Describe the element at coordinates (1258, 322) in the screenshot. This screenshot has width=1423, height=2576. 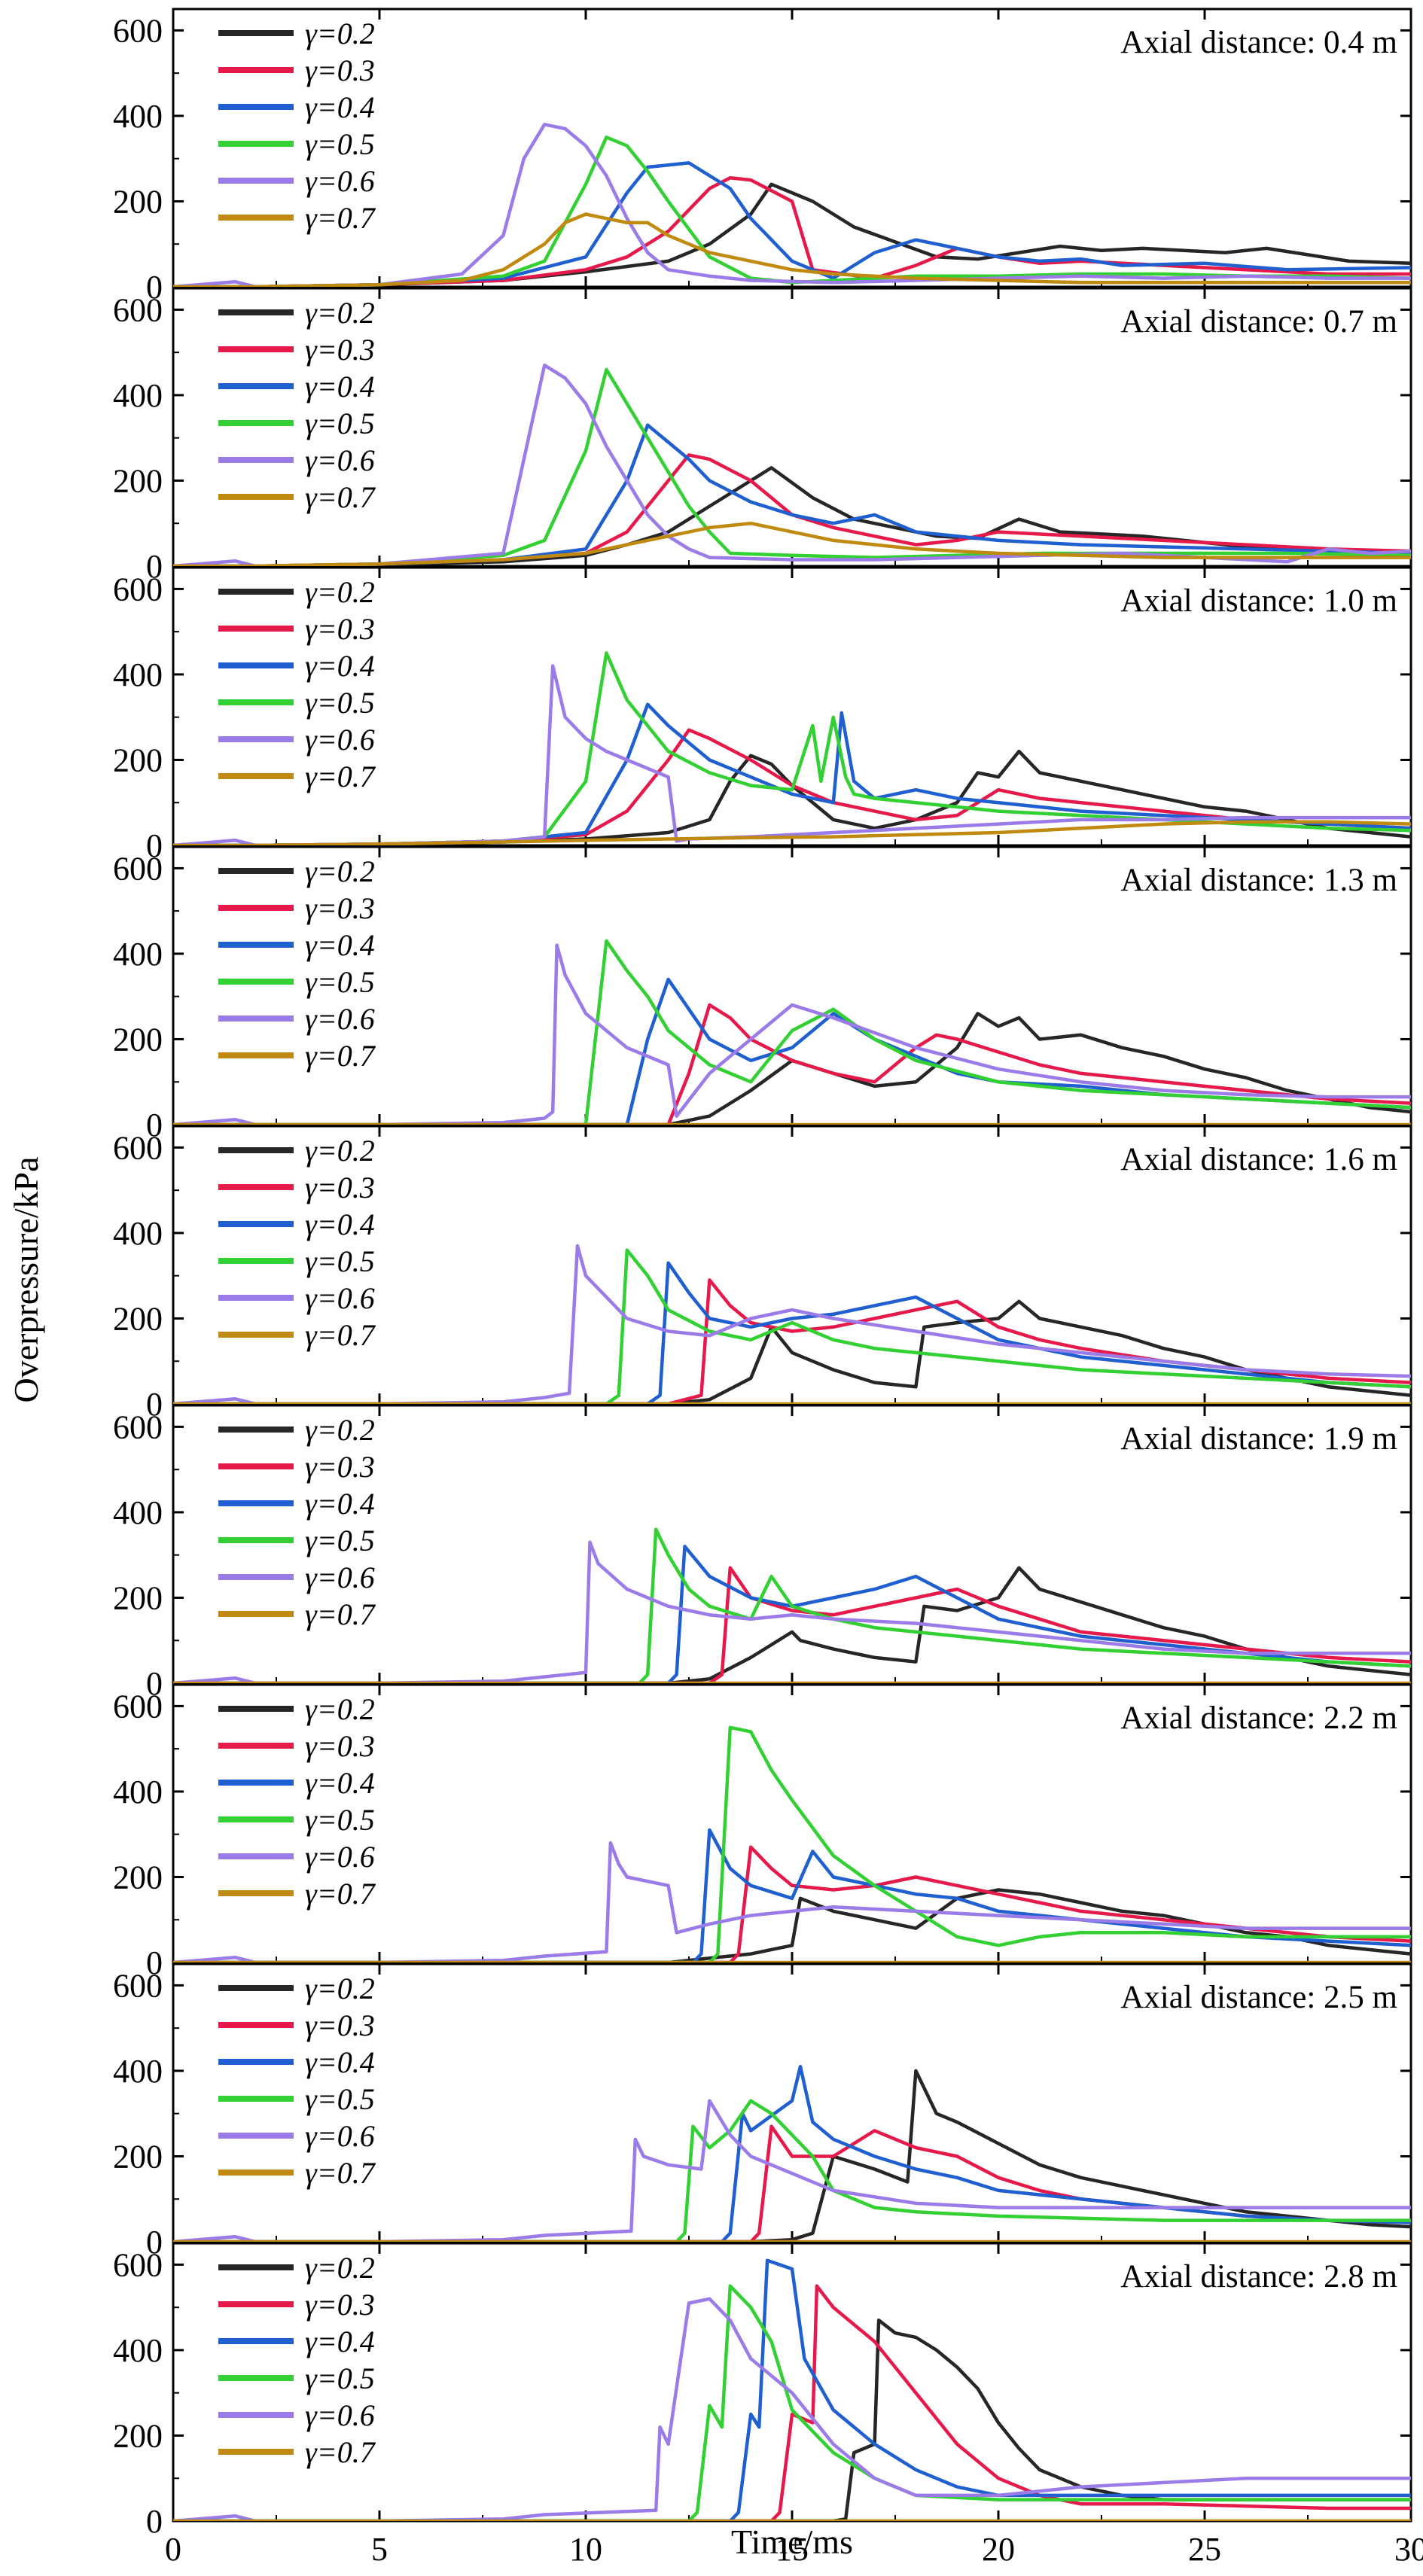
I see `panel-annotation: Axial distance: 0.7 m` at that location.